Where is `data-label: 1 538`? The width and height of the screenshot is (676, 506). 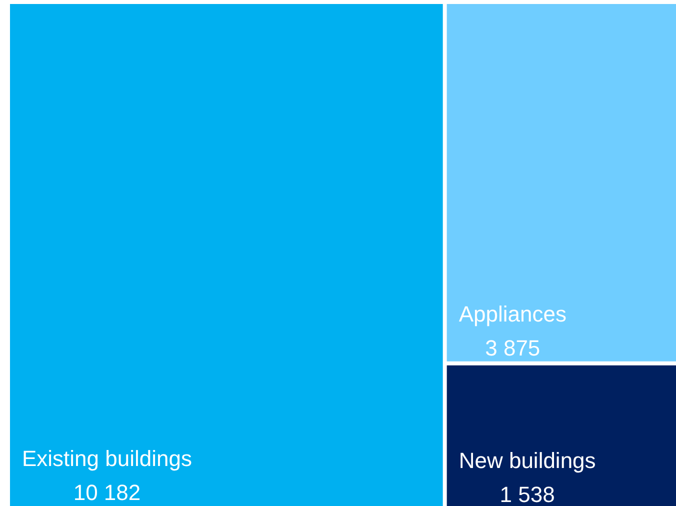 data-label: 1 538 is located at coordinates (527, 494).